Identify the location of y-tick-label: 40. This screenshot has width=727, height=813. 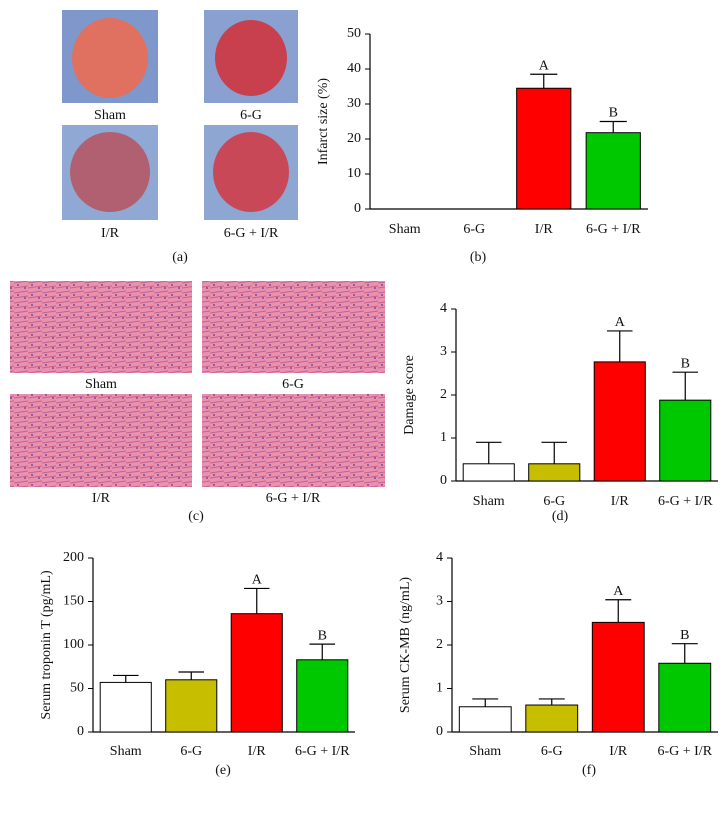
(354, 68).